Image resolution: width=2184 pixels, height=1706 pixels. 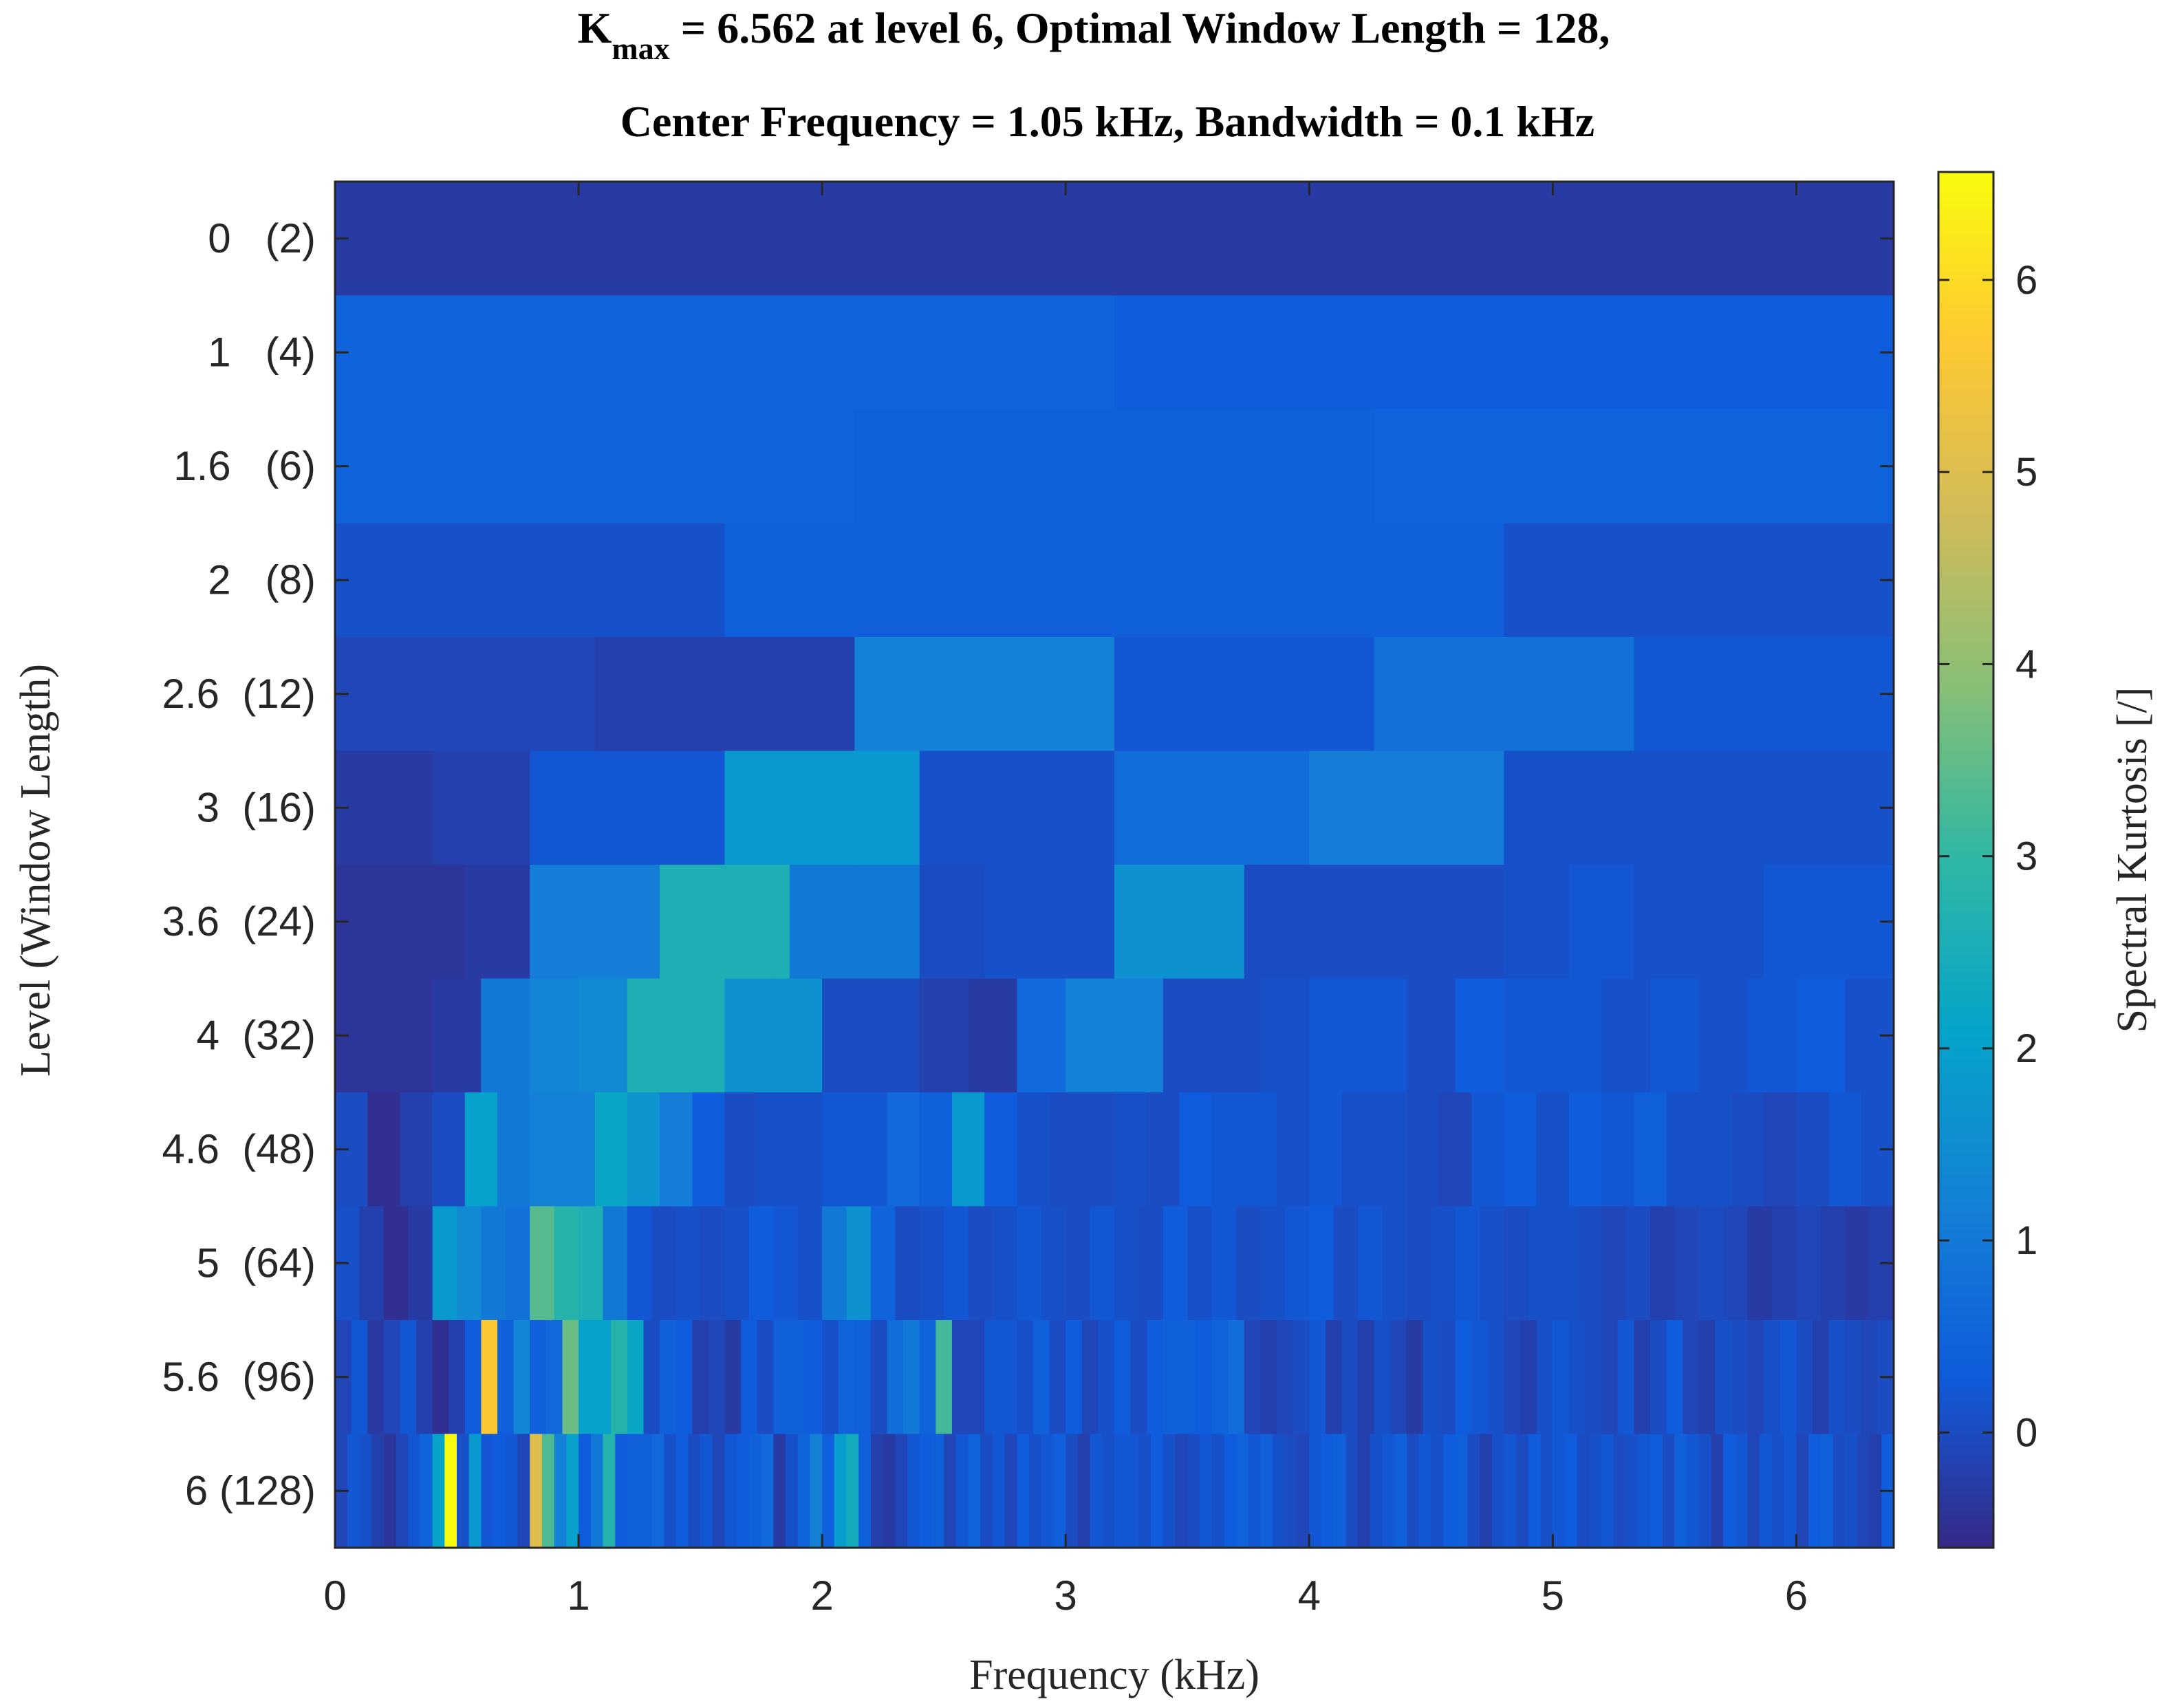 I want to click on x-tick-label: 5, so click(x=1553, y=1596).